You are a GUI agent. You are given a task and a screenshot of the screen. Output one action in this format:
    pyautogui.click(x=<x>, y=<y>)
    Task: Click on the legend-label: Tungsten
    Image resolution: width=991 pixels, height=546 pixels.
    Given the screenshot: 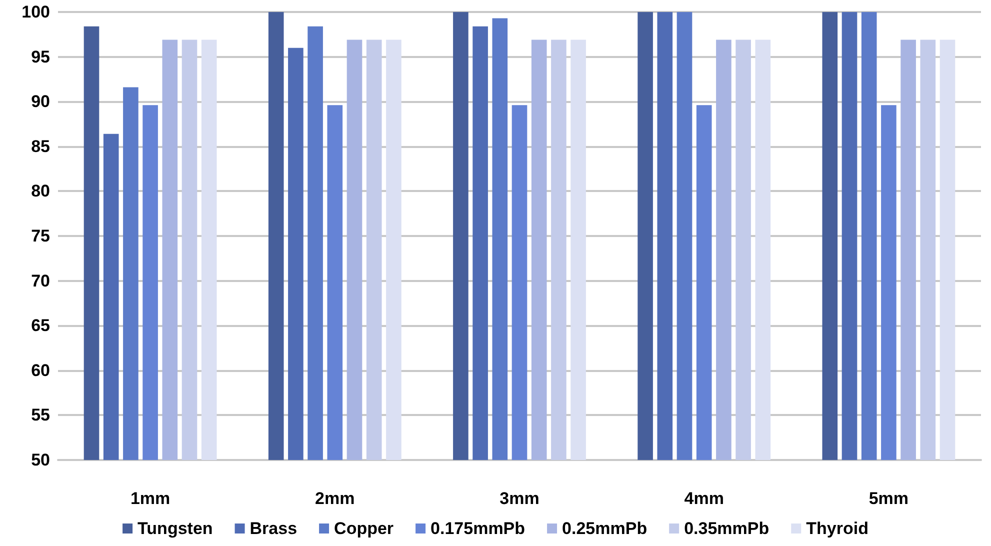 What is the action you would take?
    pyautogui.click(x=175, y=528)
    